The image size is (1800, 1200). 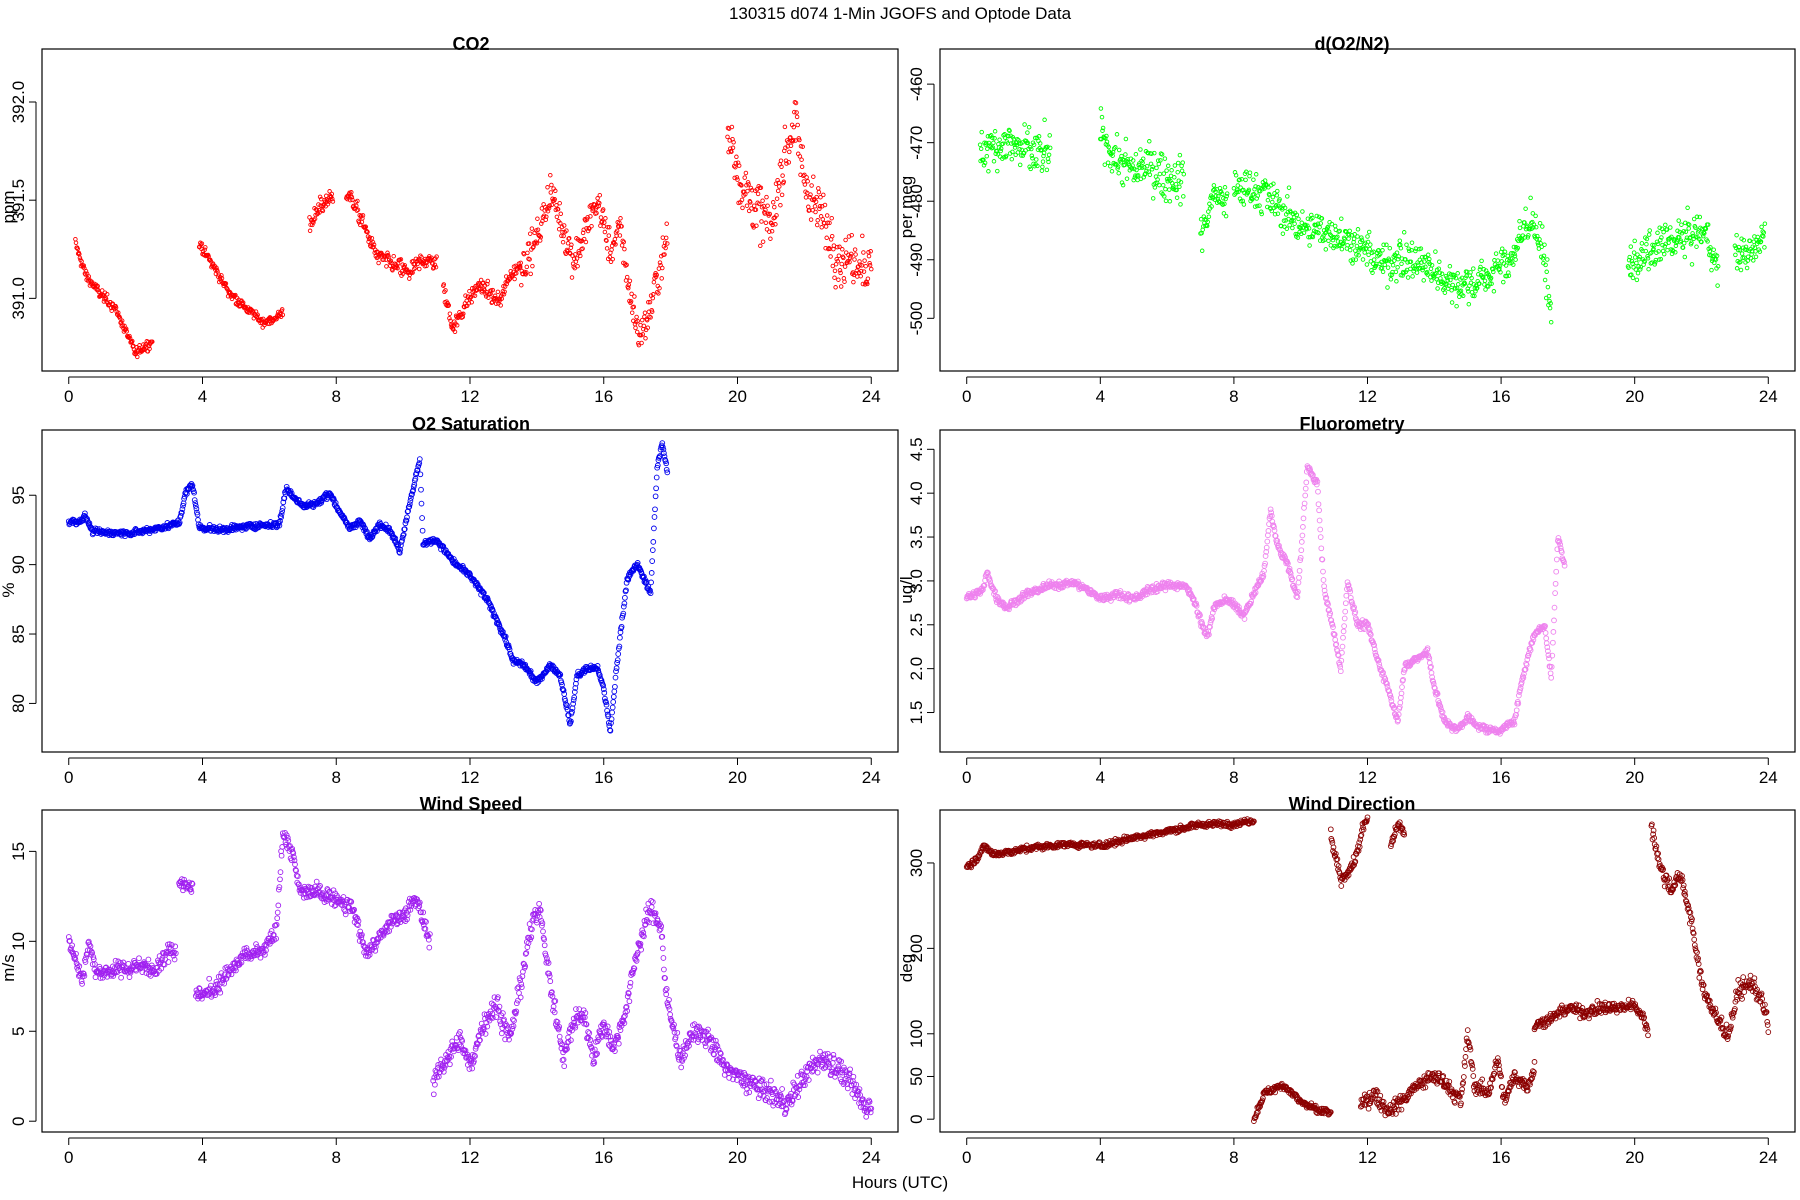 I want to click on o2-n2-x-tick-label: 12, so click(x=1367, y=396).